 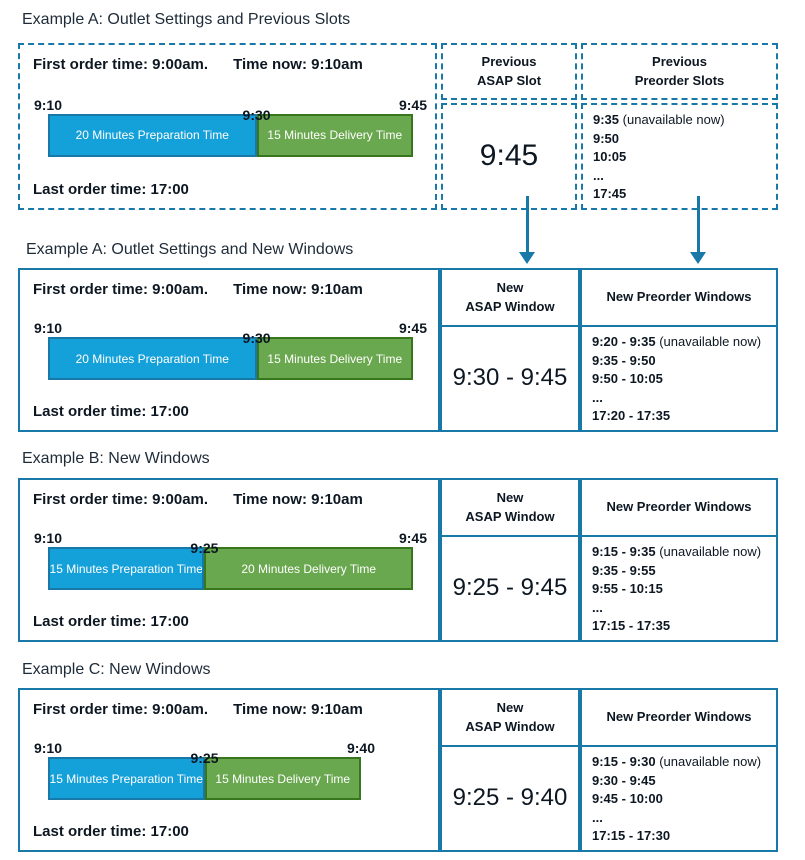 I want to click on preorder-window-first: 9:15 - 9:30 (unavailable now), so click(x=682, y=762).